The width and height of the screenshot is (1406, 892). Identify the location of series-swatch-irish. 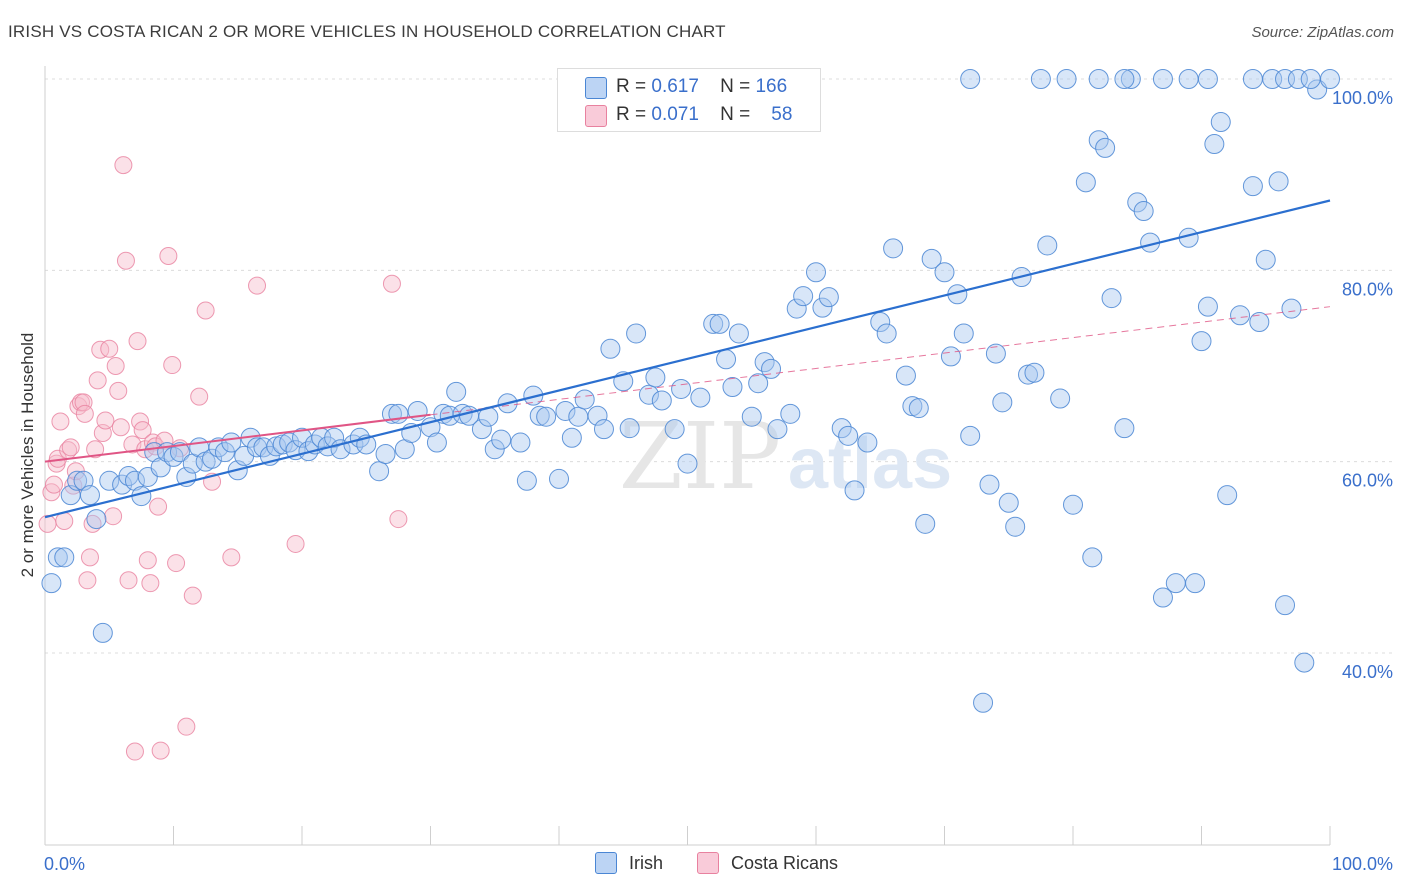
(606, 863).